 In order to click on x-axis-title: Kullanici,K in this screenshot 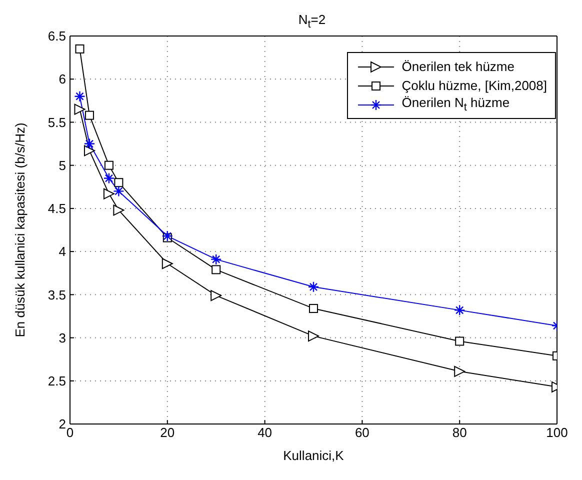, I will do `click(313, 455)`.